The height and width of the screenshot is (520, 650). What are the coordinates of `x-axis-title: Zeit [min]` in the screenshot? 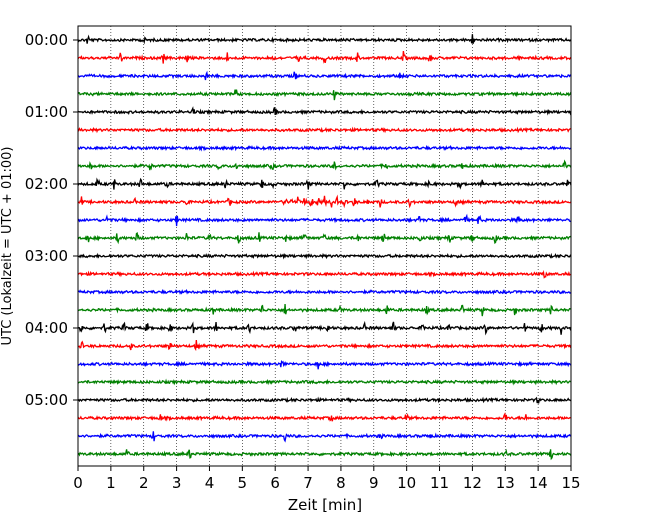 It's located at (325, 505).